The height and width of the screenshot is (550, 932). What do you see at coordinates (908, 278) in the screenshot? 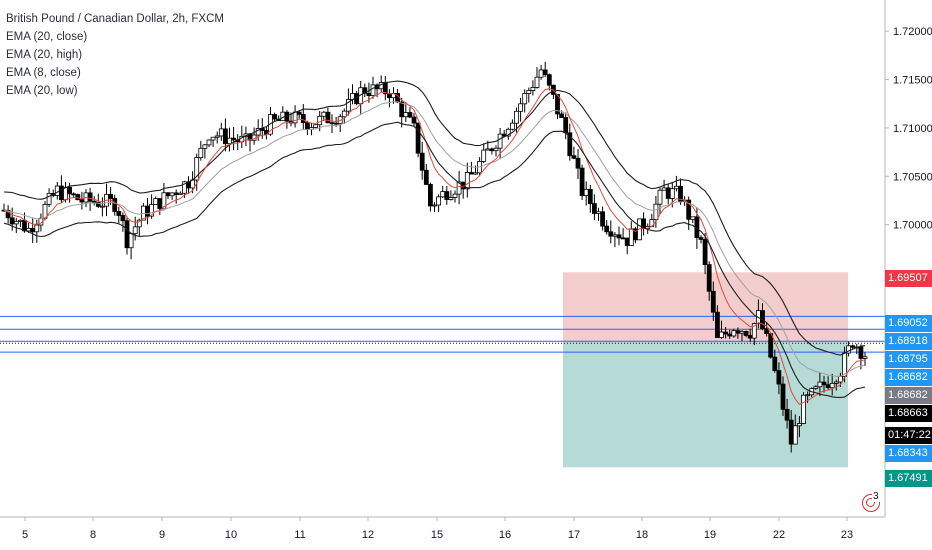
I see `price-label: 1.69507` at bounding box center [908, 278].